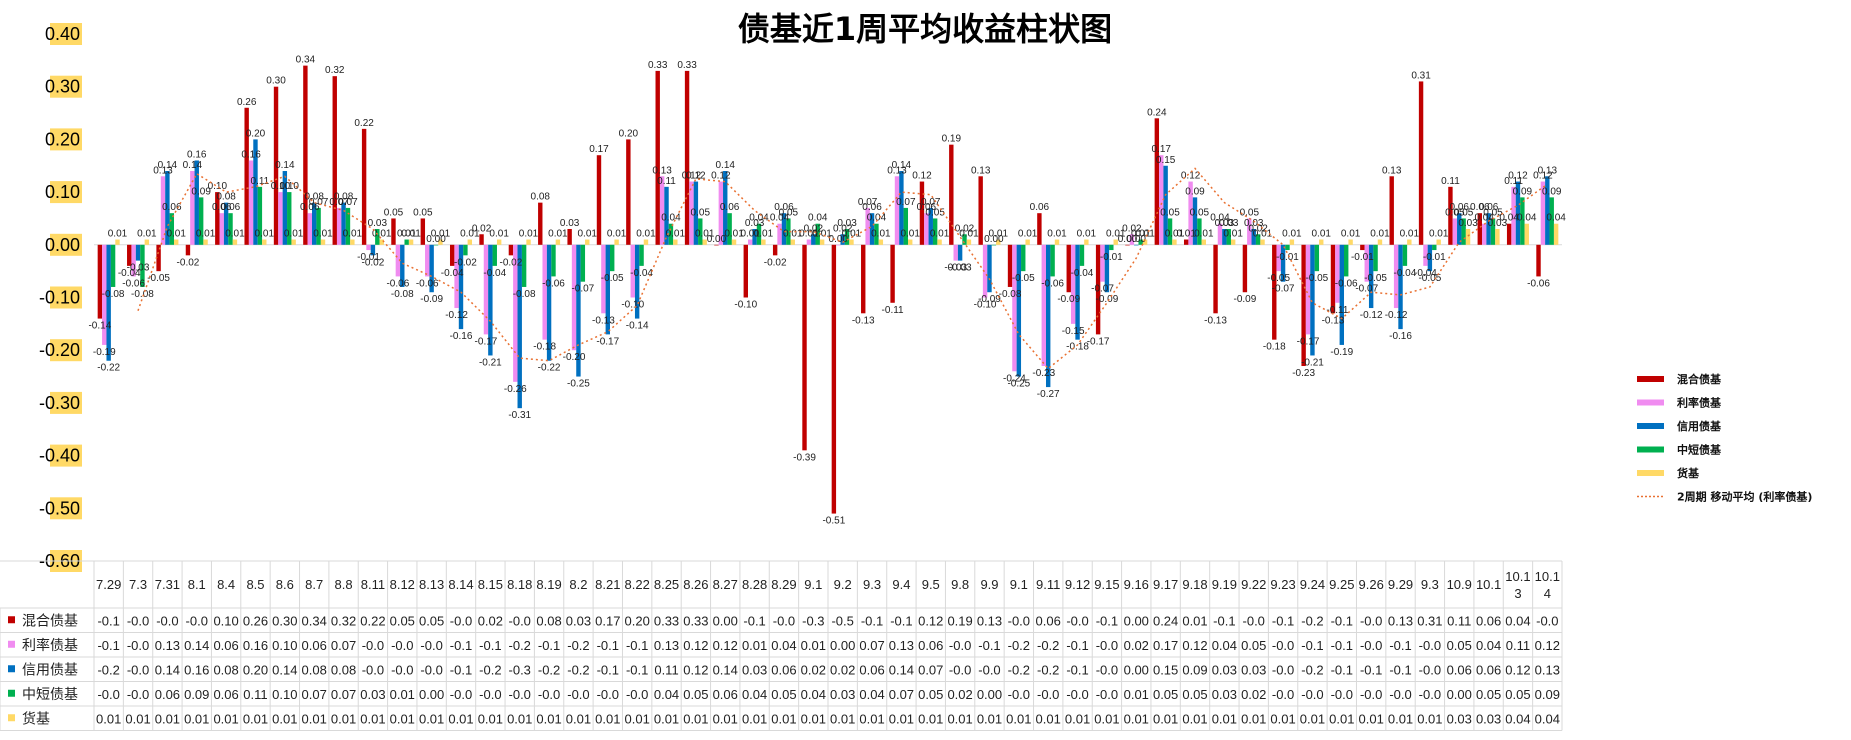 This screenshot has height=740, width=1851. Describe the element at coordinates (549, 669) in the screenshot. I see `table-cell: -0.2` at that location.